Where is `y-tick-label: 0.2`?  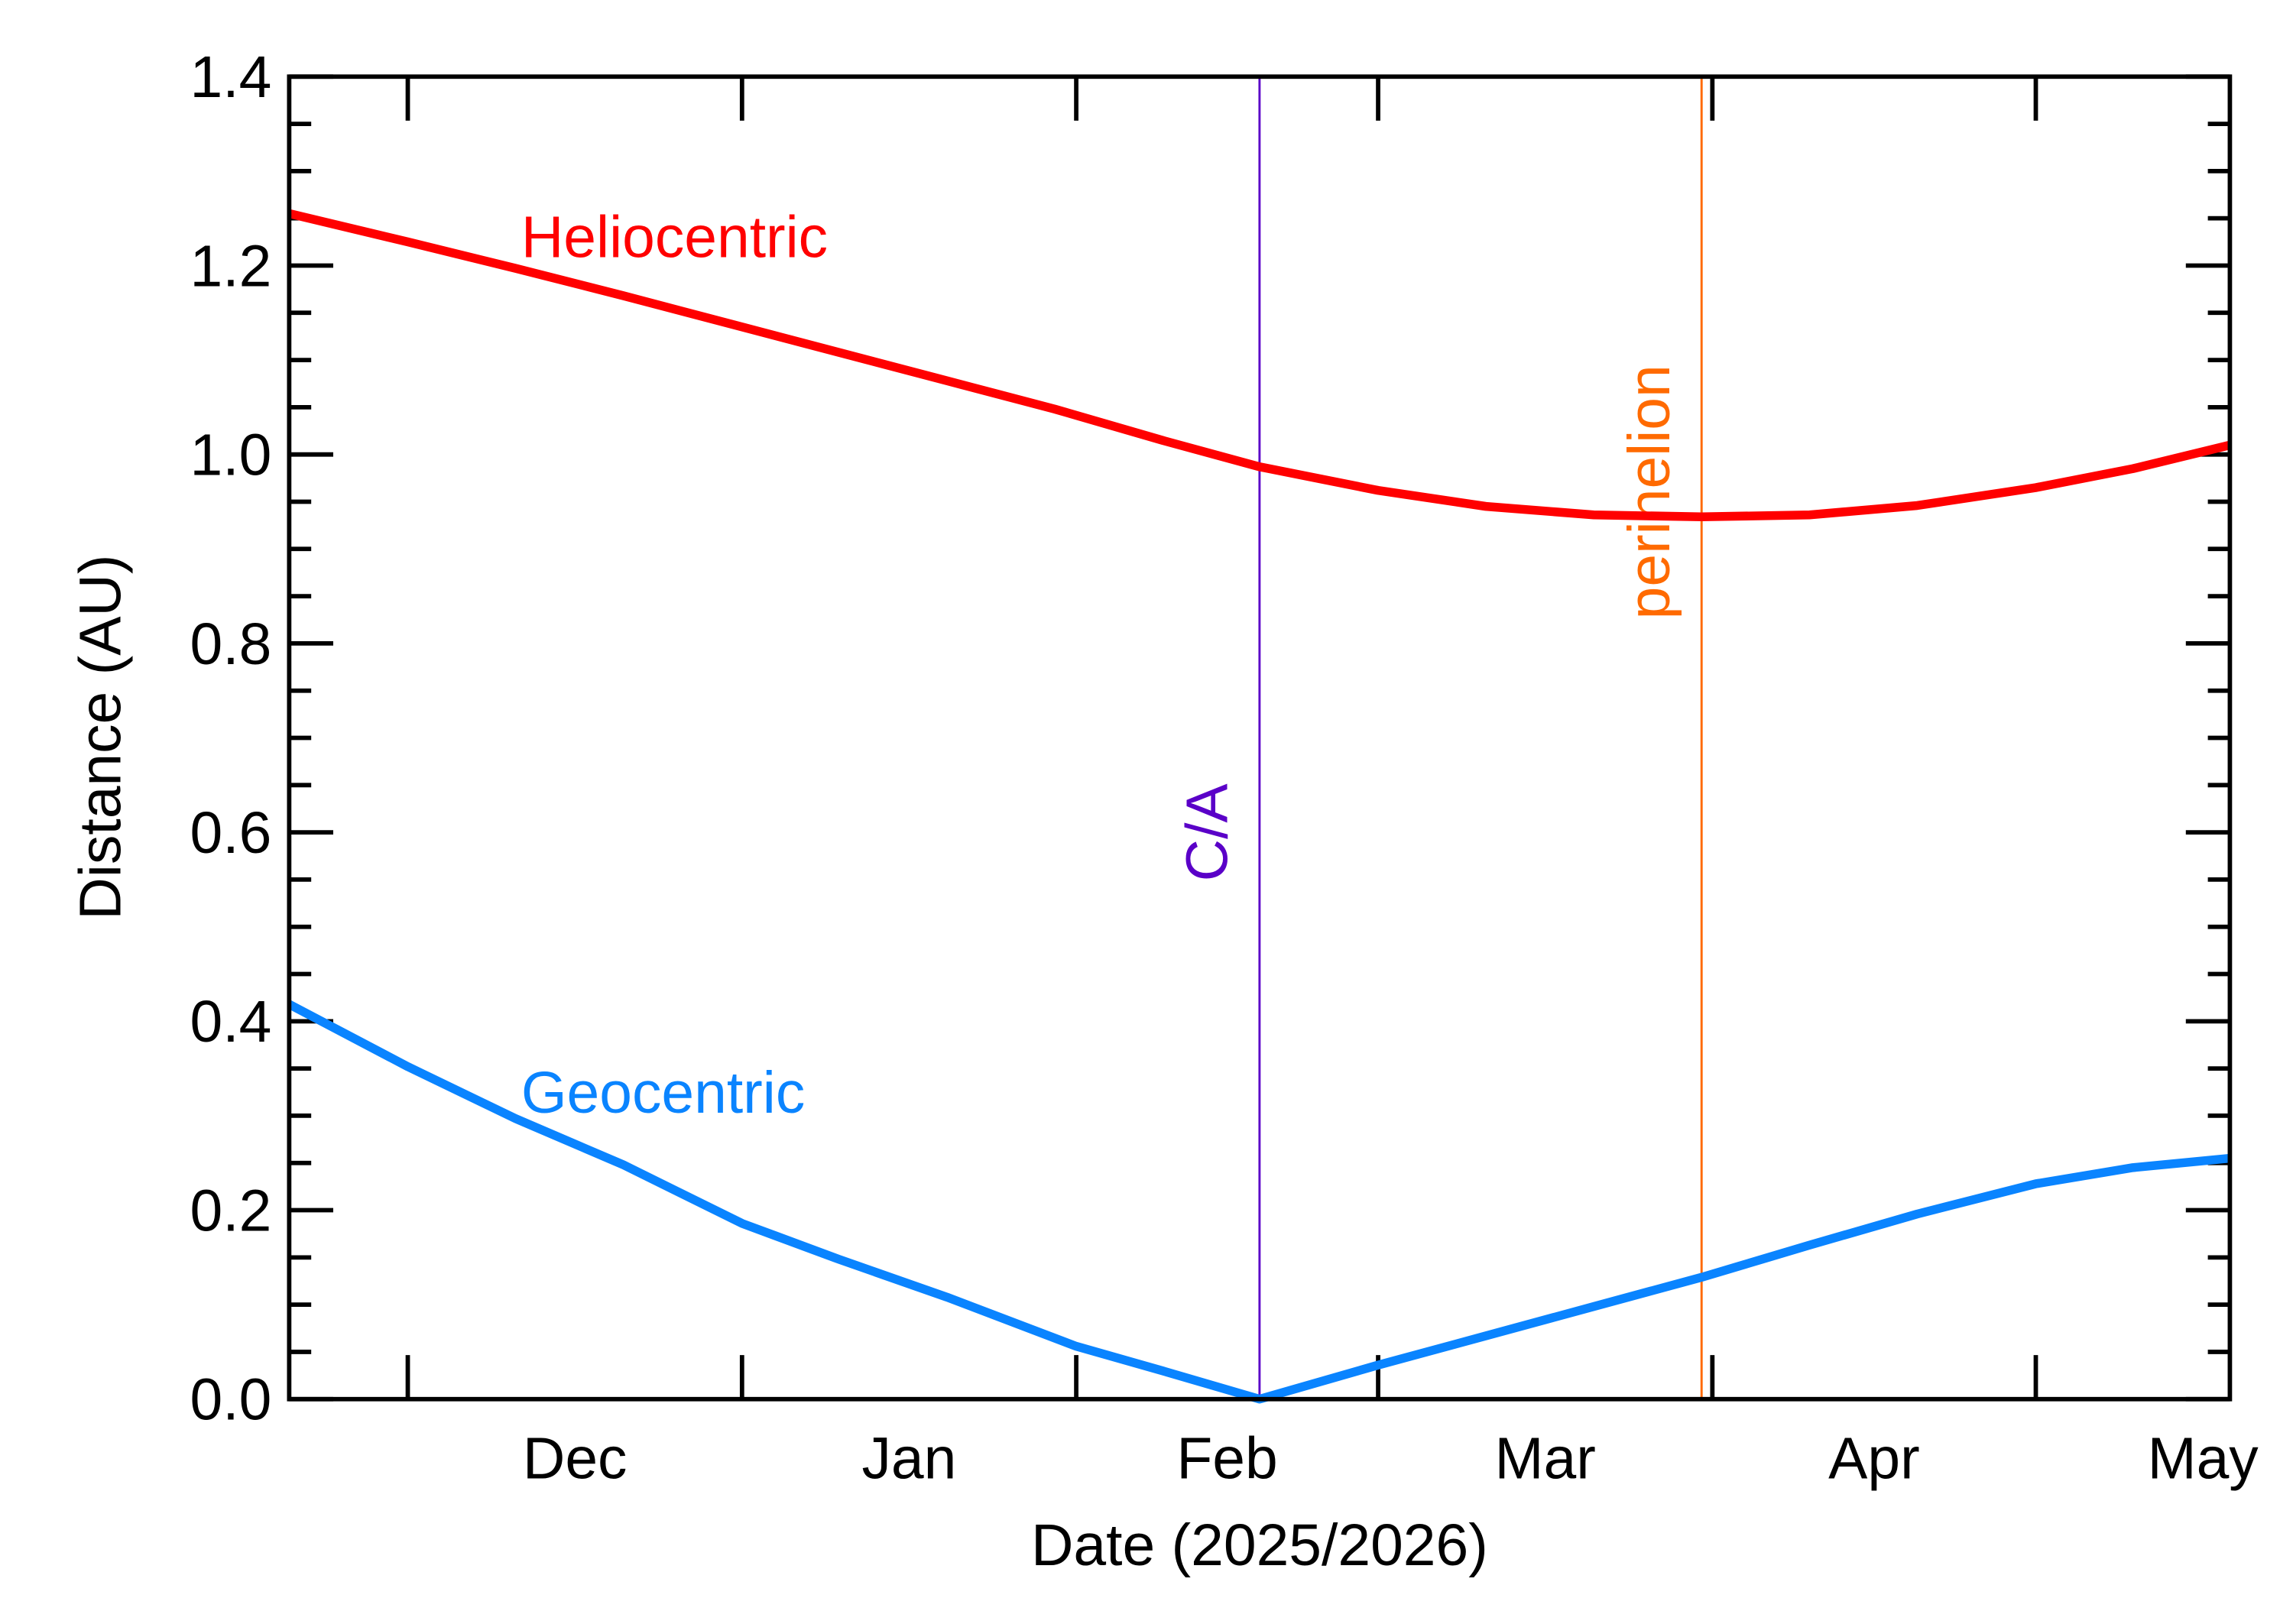 y-tick-label: 0.2 is located at coordinates (231, 1210).